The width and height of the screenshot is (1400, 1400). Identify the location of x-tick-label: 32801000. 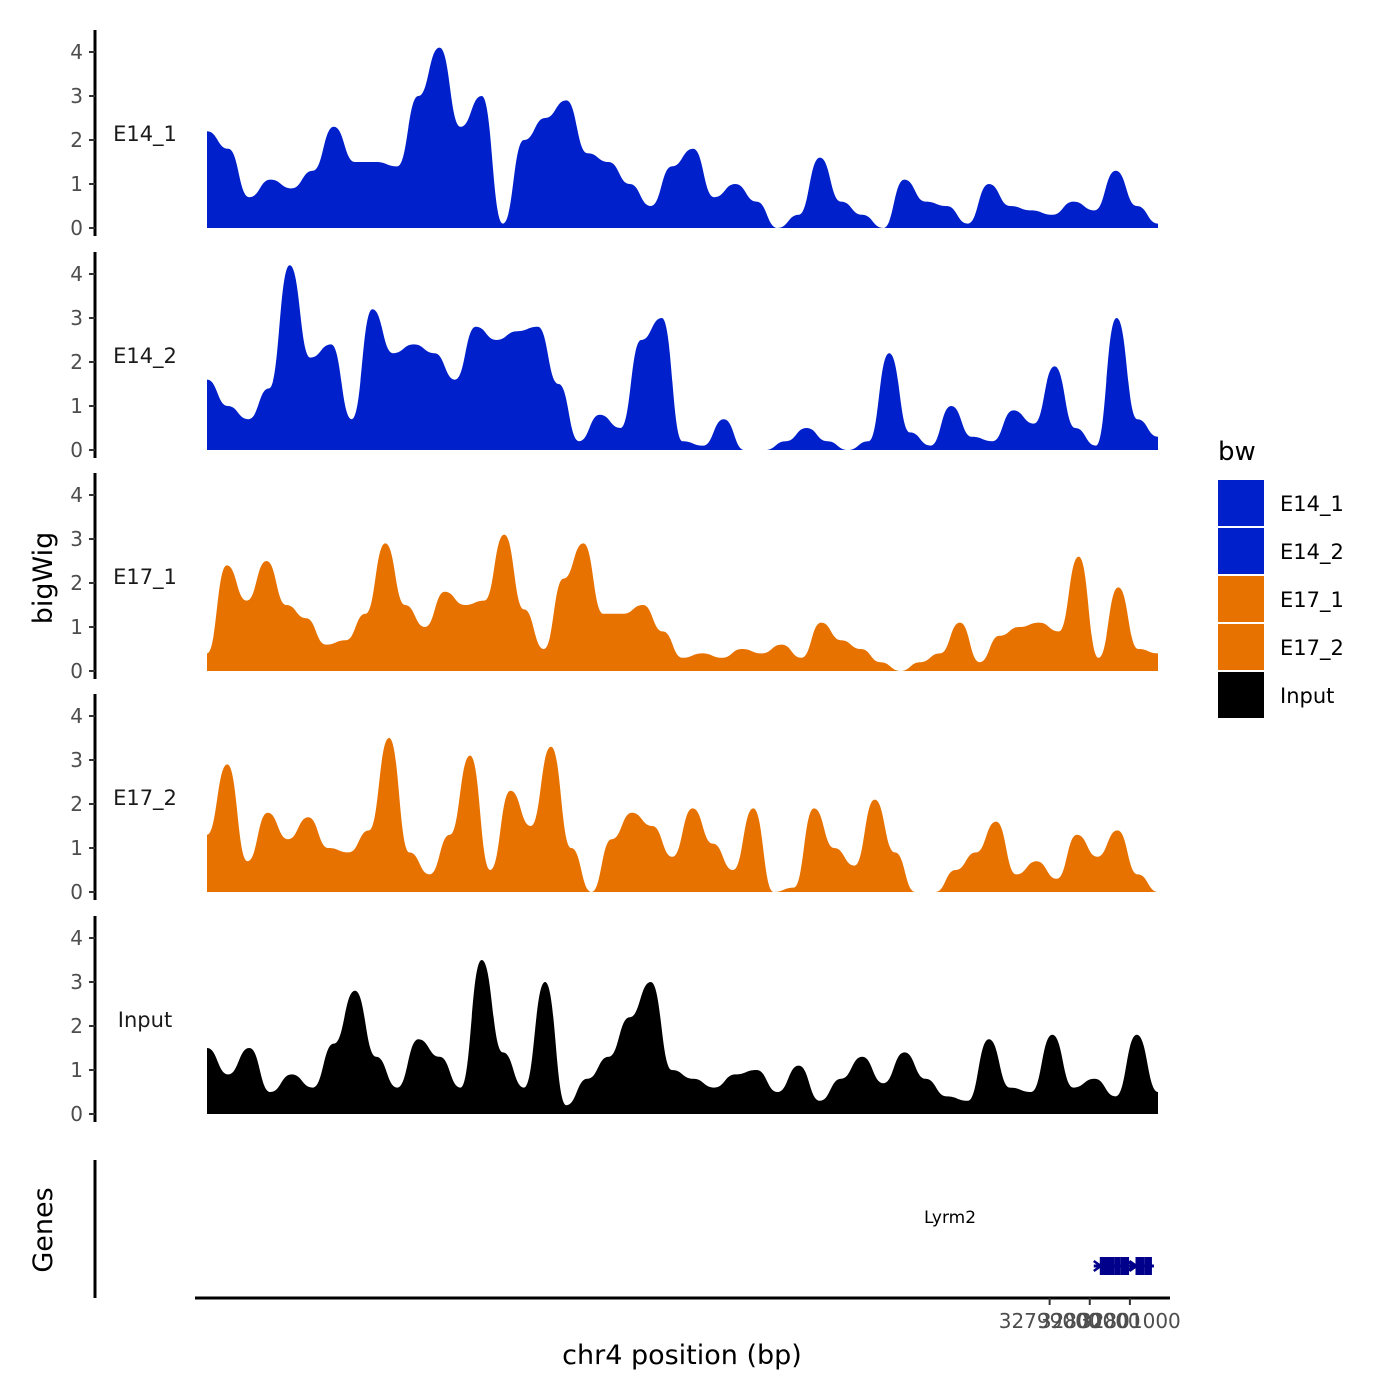
(1130, 1321).